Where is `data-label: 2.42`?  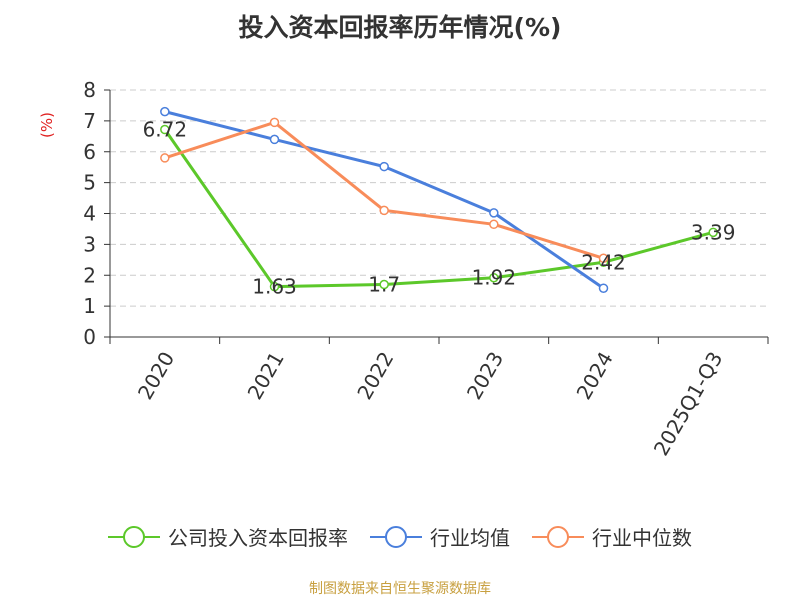
data-label: 2.42 is located at coordinates (603, 262).